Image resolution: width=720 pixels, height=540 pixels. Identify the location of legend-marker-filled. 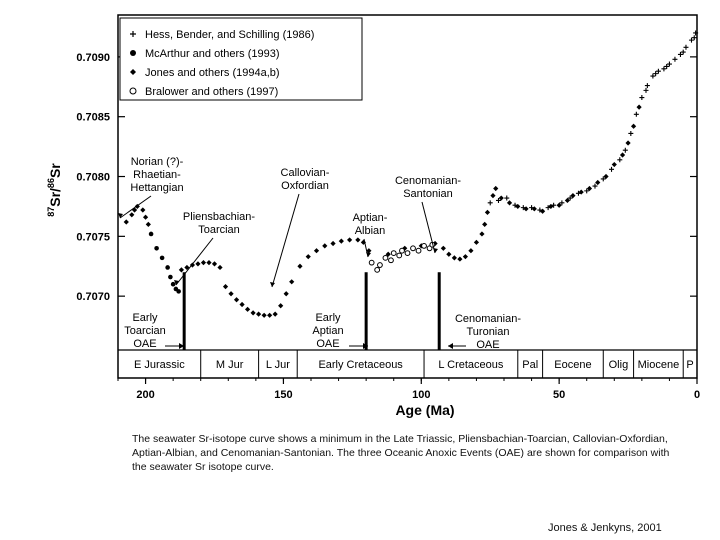
(133, 53).